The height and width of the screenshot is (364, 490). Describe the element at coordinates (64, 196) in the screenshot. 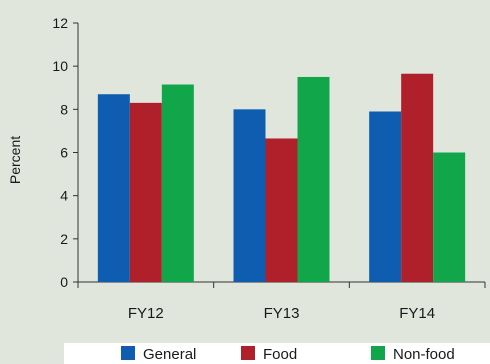

I see `y-tick-label: 4` at that location.